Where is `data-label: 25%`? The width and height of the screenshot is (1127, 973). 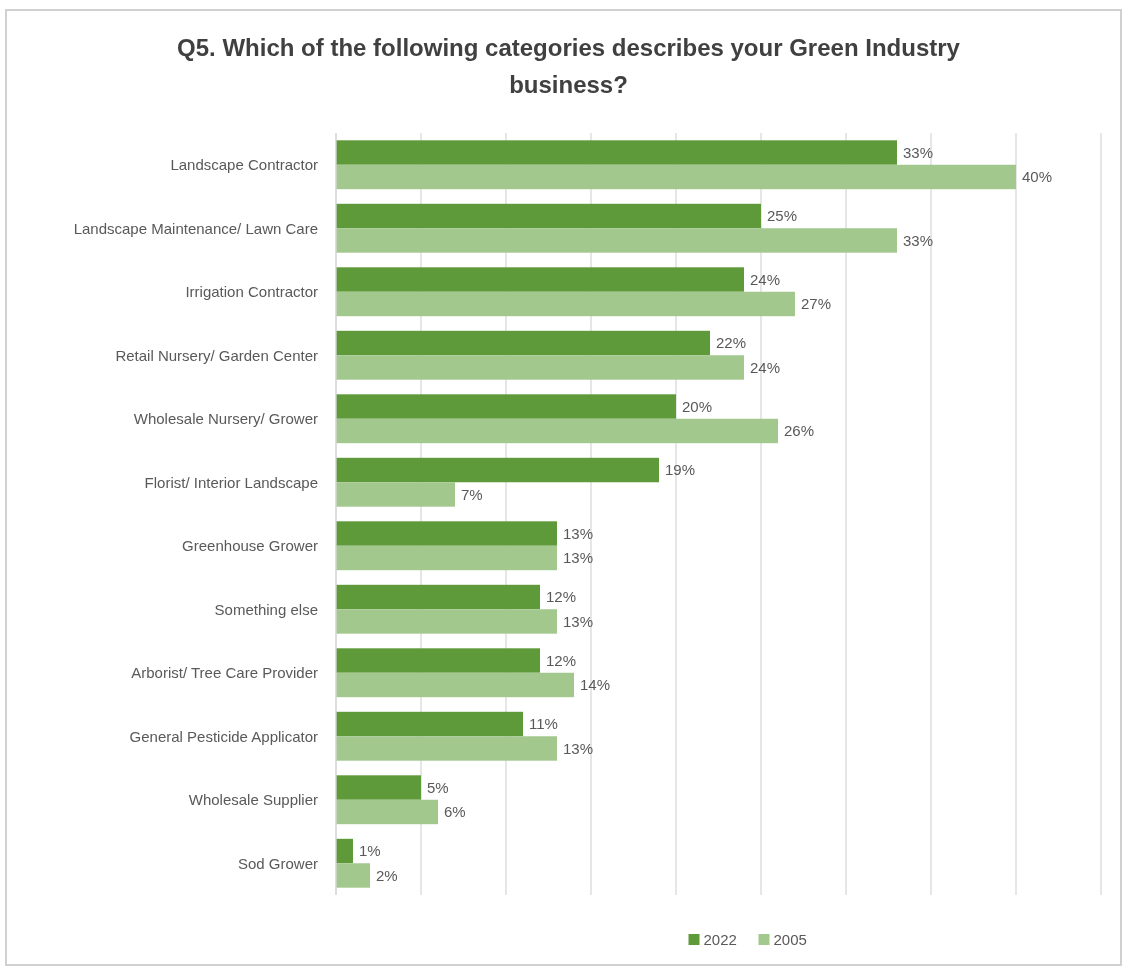 data-label: 25% is located at coordinates (782, 216).